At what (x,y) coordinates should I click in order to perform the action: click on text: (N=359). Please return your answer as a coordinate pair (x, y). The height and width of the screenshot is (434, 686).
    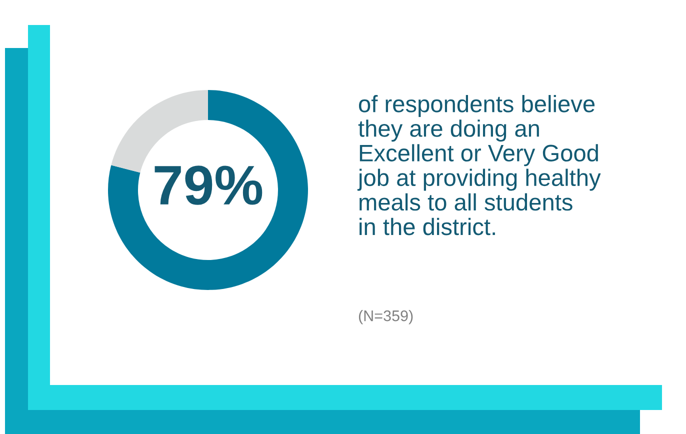
    Looking at the image, I should click on (385, 317).